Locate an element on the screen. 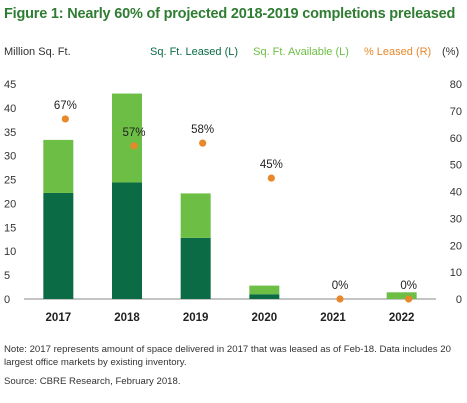 This screenshot has height=403, width=467. right-tick-label: 60 is located at coordinates (456, 139).